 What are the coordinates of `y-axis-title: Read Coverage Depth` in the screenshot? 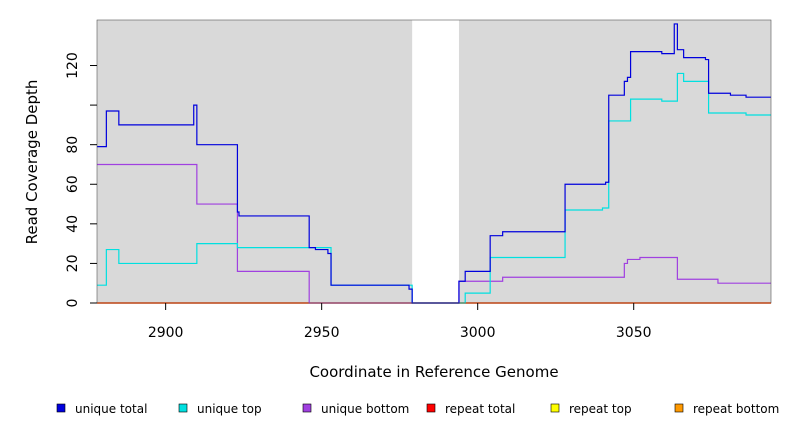 It's located at (32, 162).